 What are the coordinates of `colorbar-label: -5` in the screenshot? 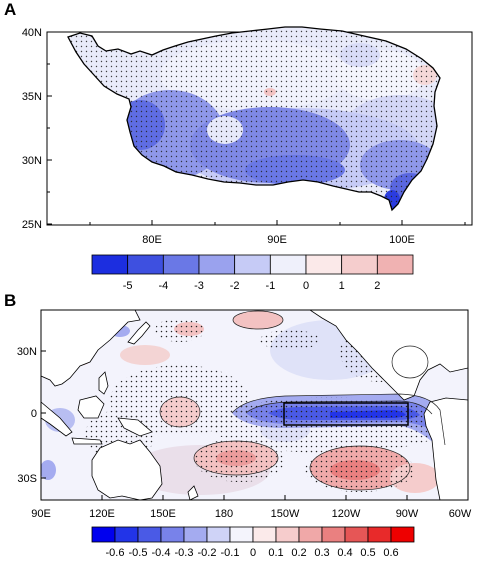 It's located at (128, 285).